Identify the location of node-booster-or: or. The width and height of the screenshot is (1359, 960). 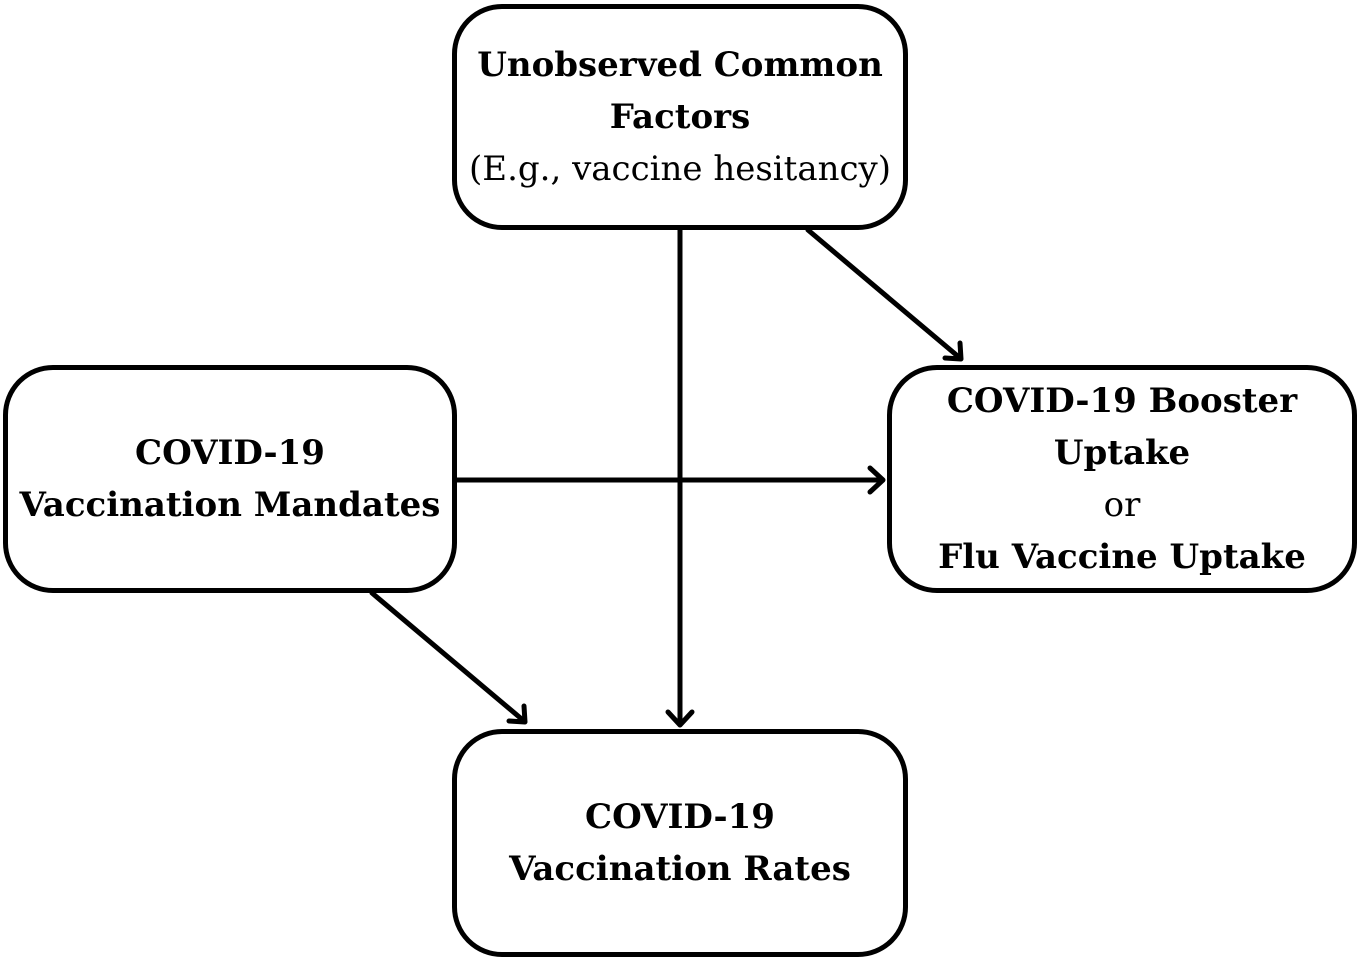
(1122, 505).